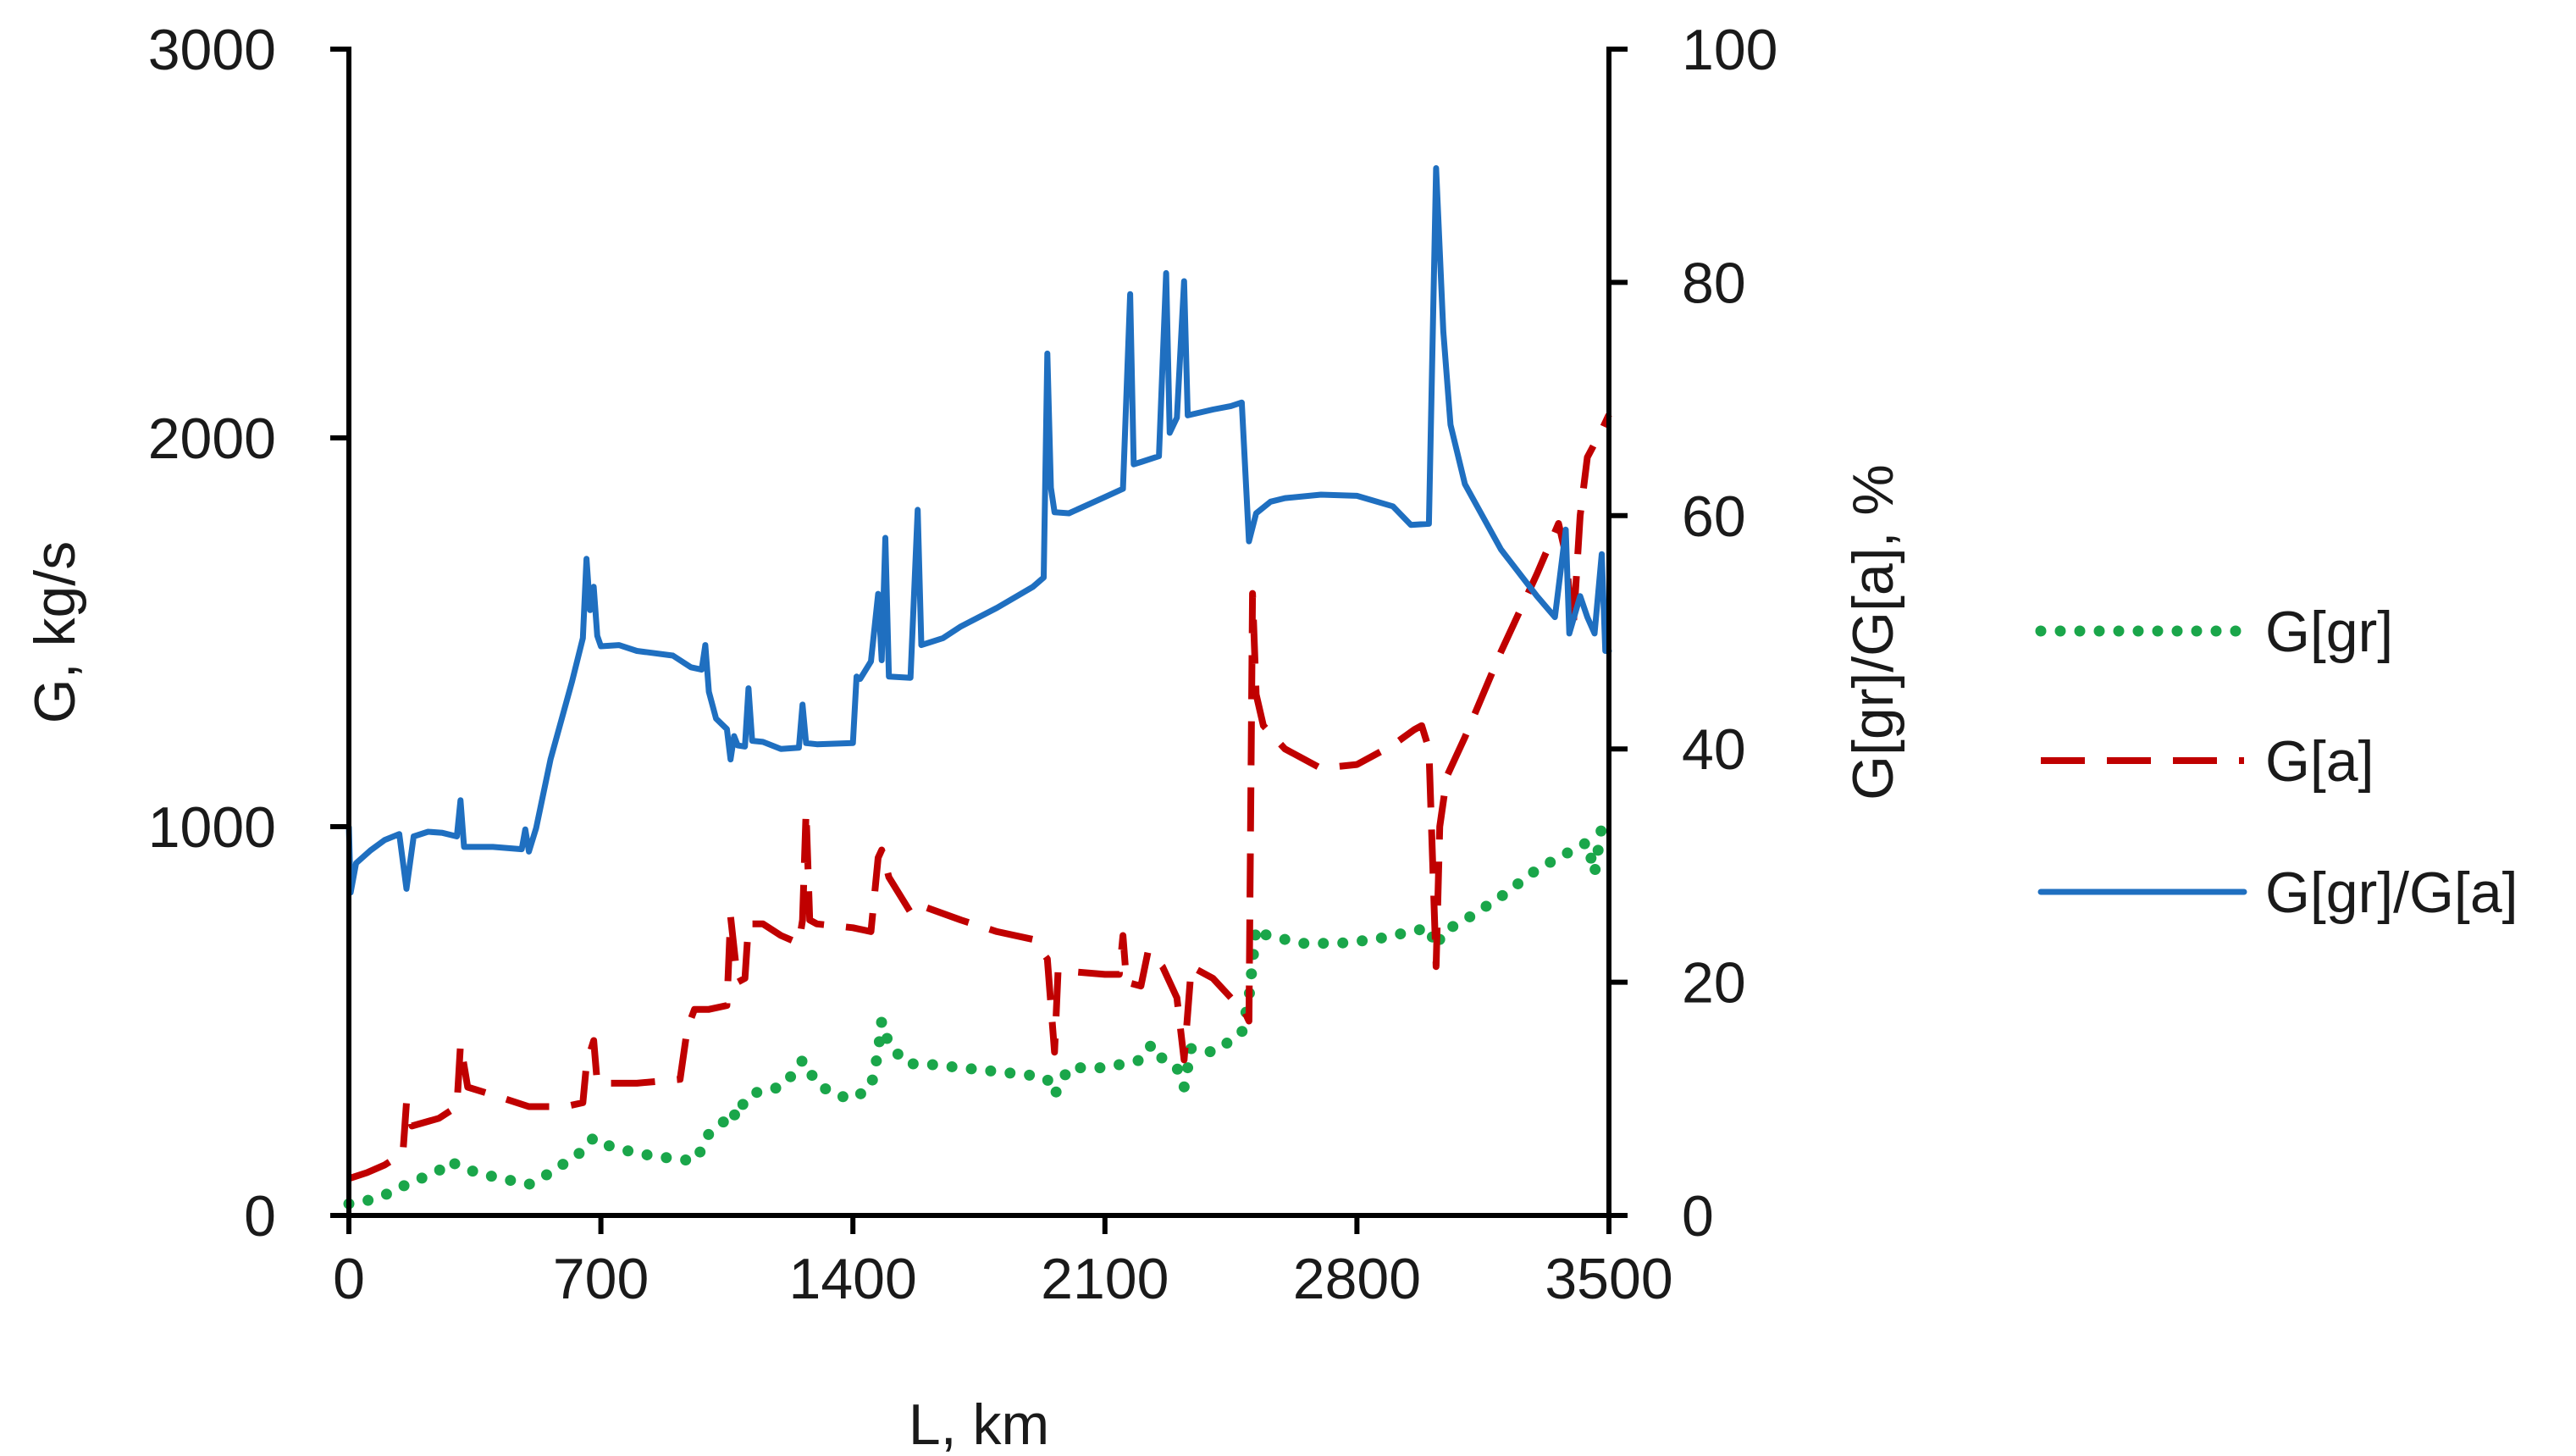 Image resolution: width=2576 pixels, height=1456 pixels. I want to click on legend: G[gr] G[a] G[gr]/G[a], so click(2276, 762).